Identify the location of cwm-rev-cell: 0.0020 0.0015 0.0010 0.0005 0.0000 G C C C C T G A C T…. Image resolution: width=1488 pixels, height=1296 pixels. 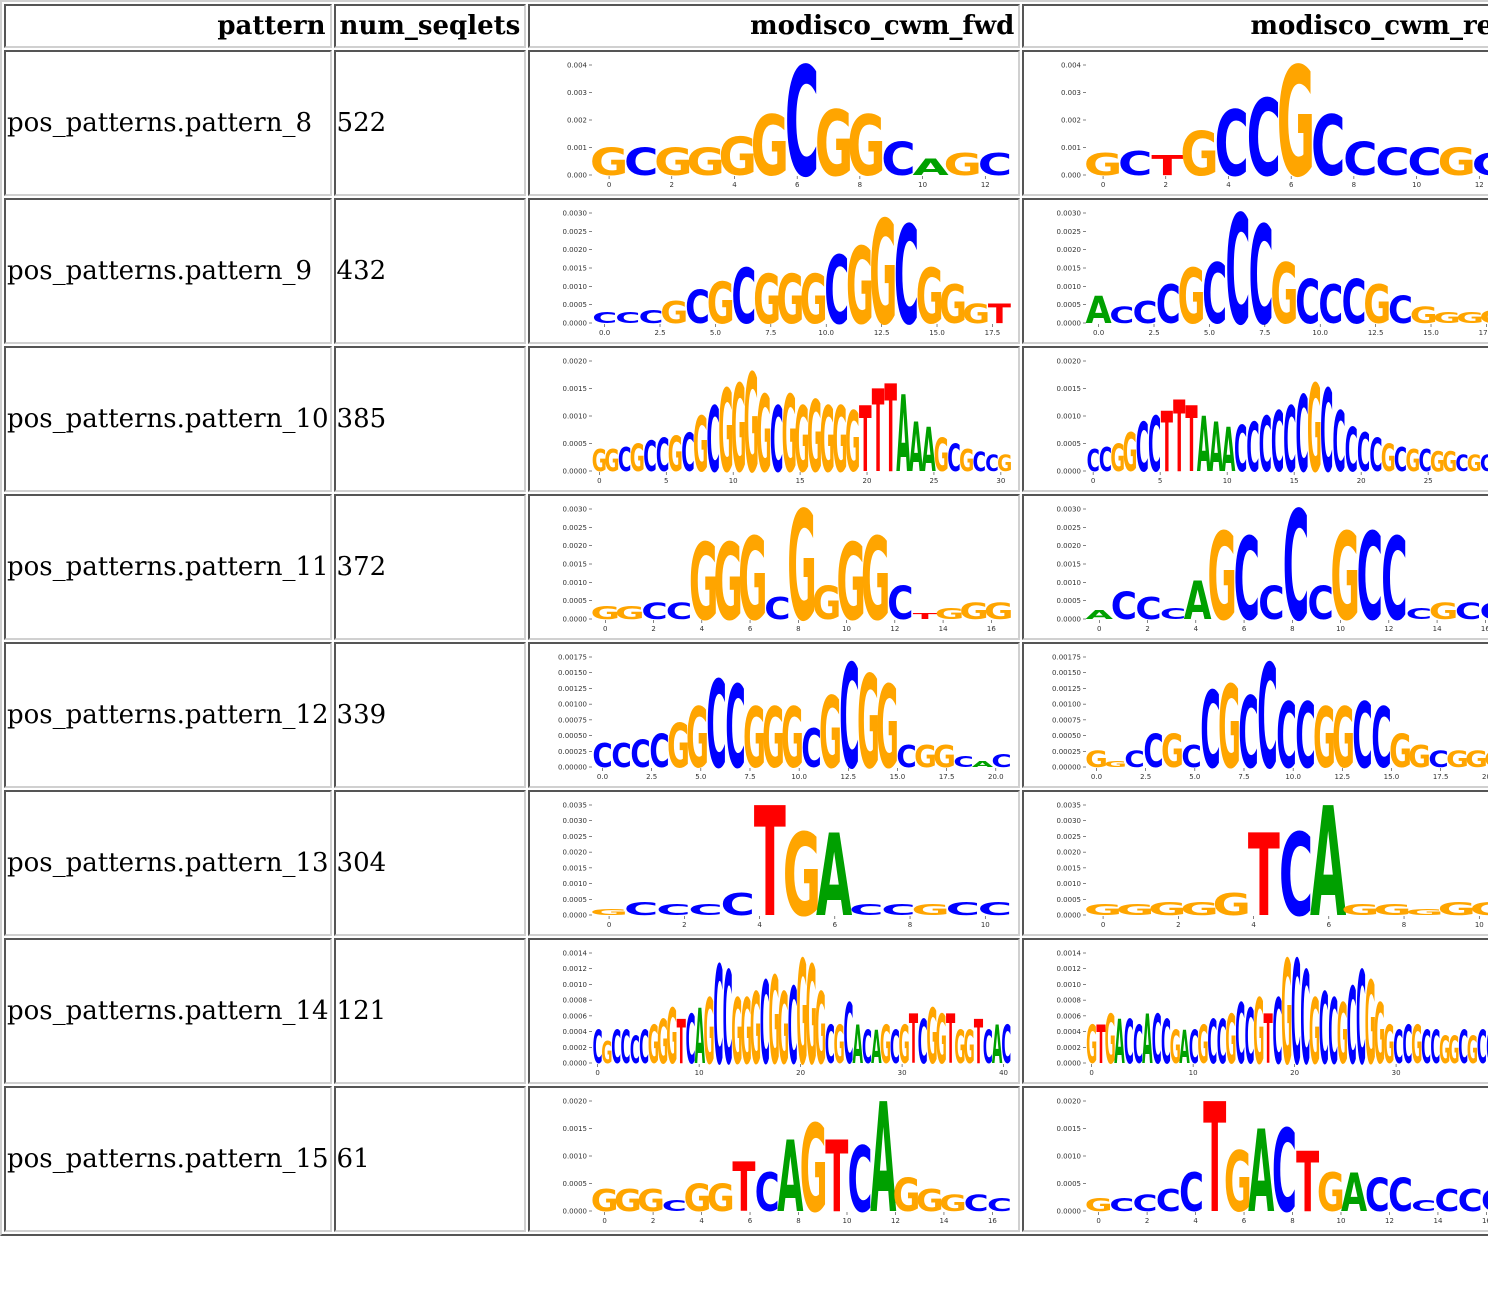
(1255, 1159).